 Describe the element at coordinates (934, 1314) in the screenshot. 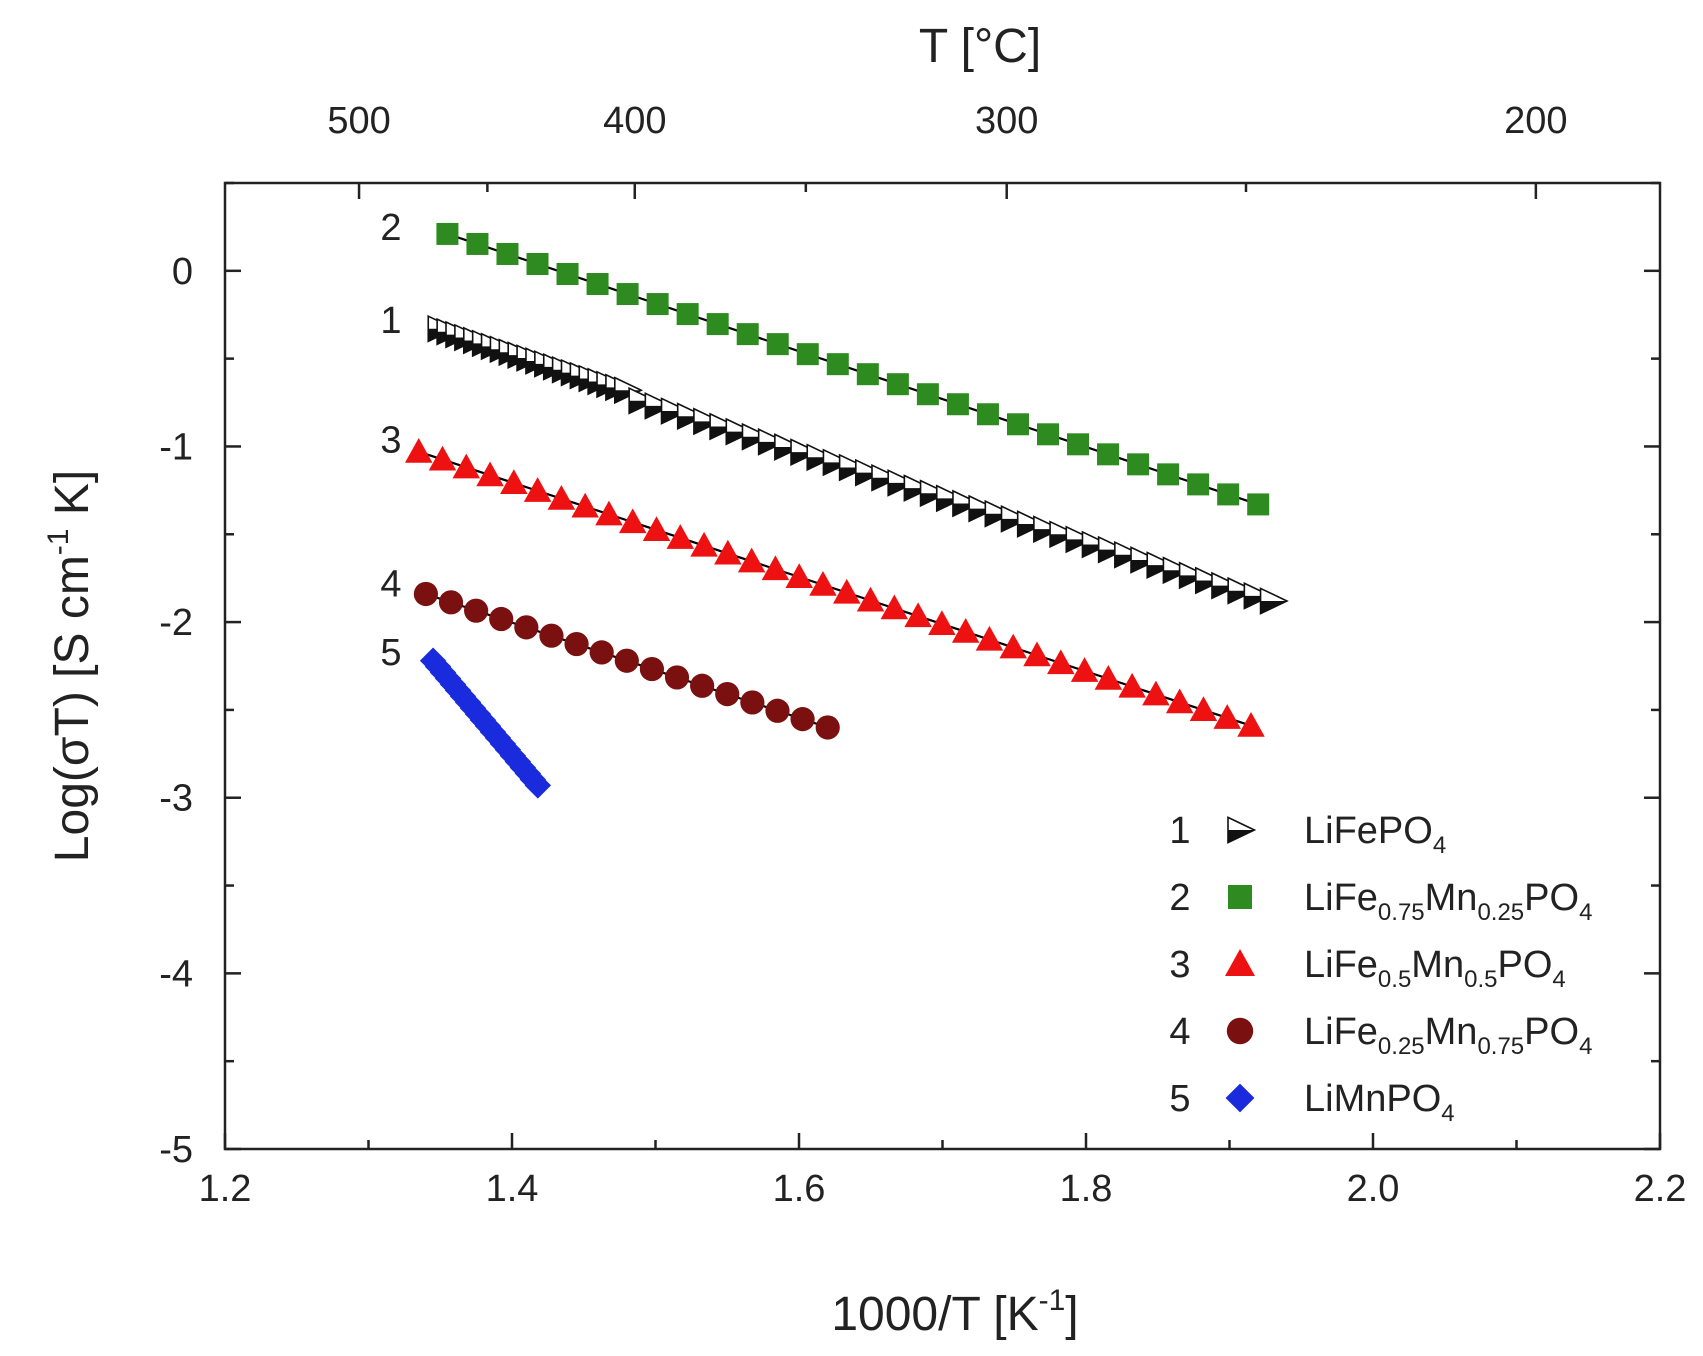

I see `x-axis-title-main: 1000/T [K` at that location.